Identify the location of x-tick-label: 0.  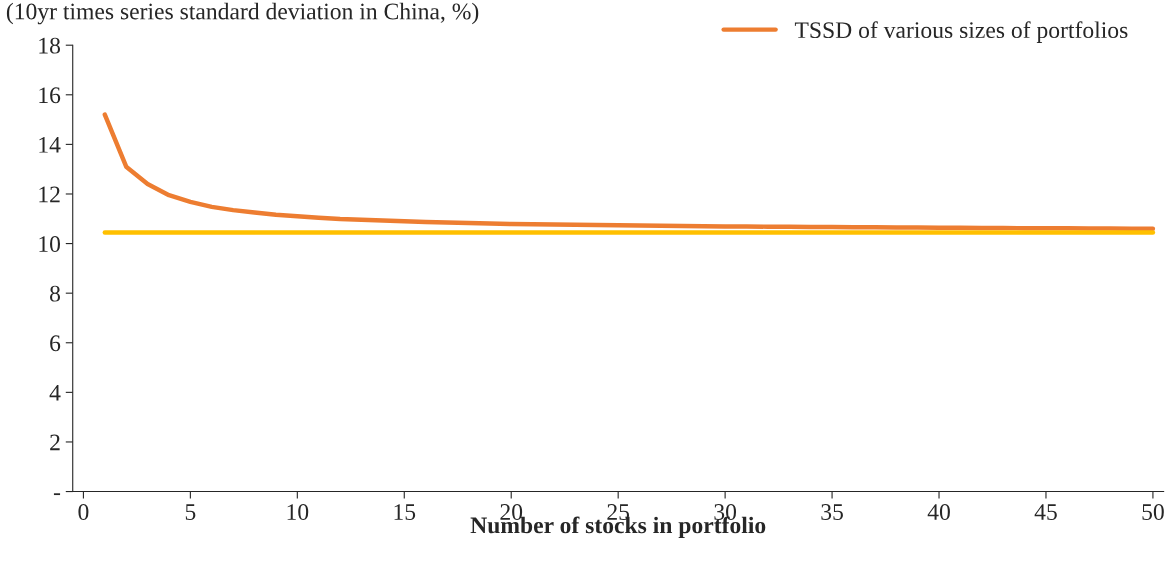
(83, 512).